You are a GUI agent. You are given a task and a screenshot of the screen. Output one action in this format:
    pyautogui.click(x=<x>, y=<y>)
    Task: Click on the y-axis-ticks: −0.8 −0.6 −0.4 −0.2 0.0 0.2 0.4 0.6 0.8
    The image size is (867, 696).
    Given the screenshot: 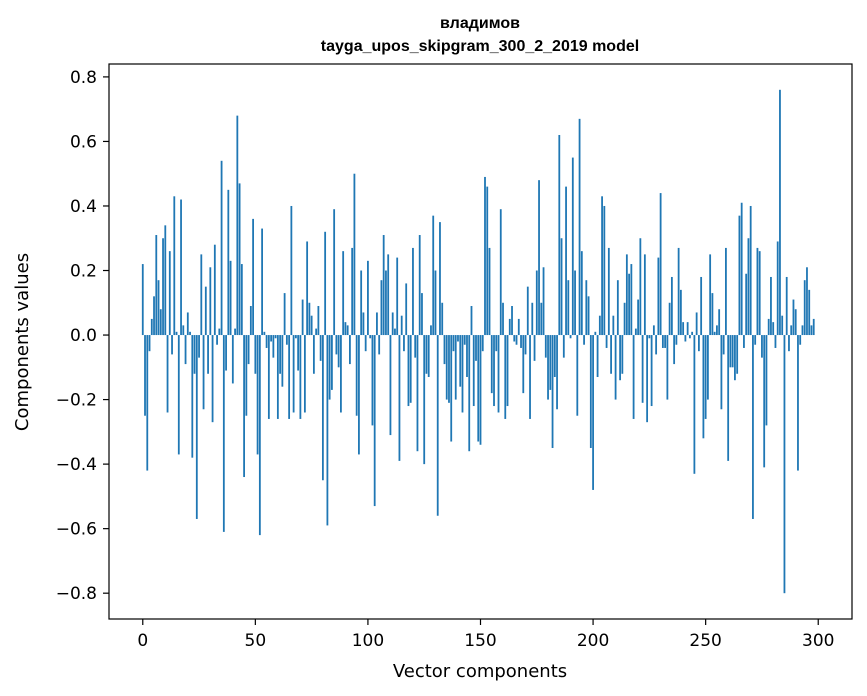 What is the action you would take?
    pyautogui.click(x=82, y=336)
    